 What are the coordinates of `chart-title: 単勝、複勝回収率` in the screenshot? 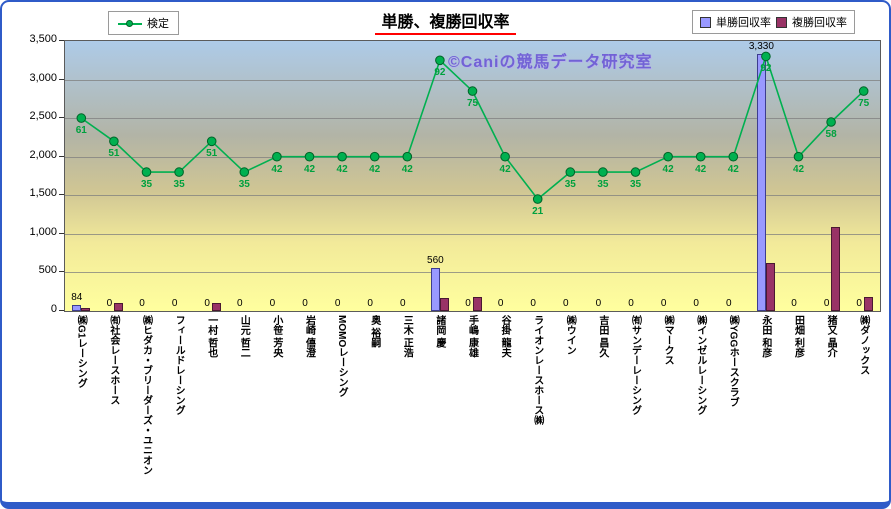 It's located at (445, 21).